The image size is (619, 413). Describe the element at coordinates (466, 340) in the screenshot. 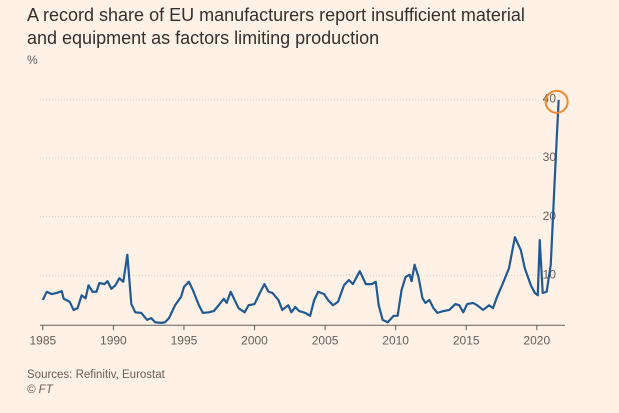

I see `x-tick-label: 2015` at that location.